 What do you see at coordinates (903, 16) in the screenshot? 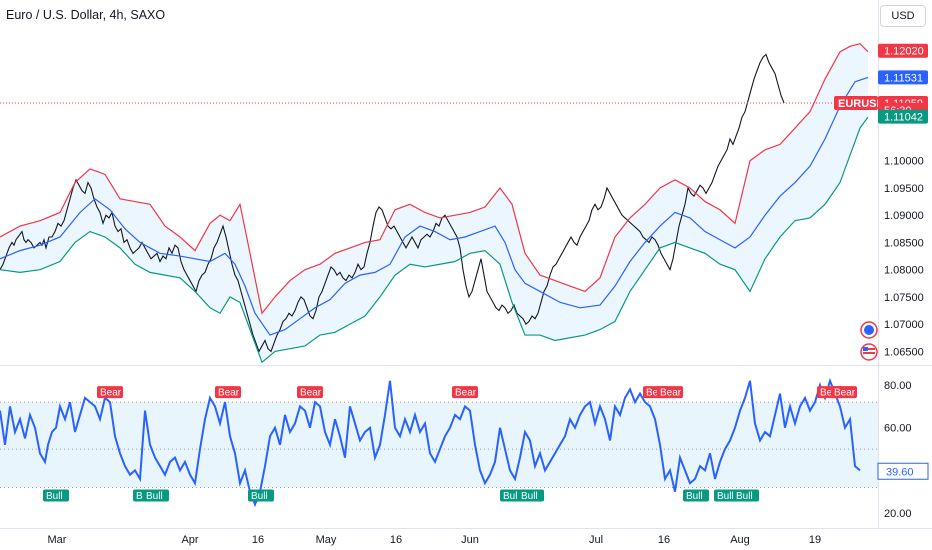
I see `currency-button: USD` at bounding box center [903, 16].